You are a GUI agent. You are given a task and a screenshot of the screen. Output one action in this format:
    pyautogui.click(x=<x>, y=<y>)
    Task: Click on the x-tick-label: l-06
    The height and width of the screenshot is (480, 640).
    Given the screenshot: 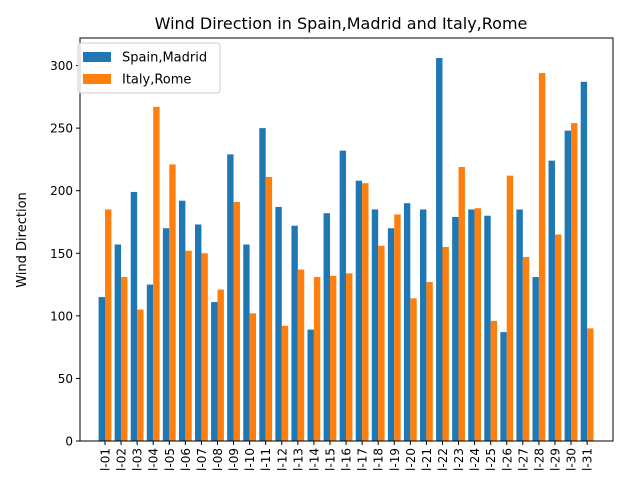 What is the action you would take?
    pyautogui.click(x=186, y=459)
    